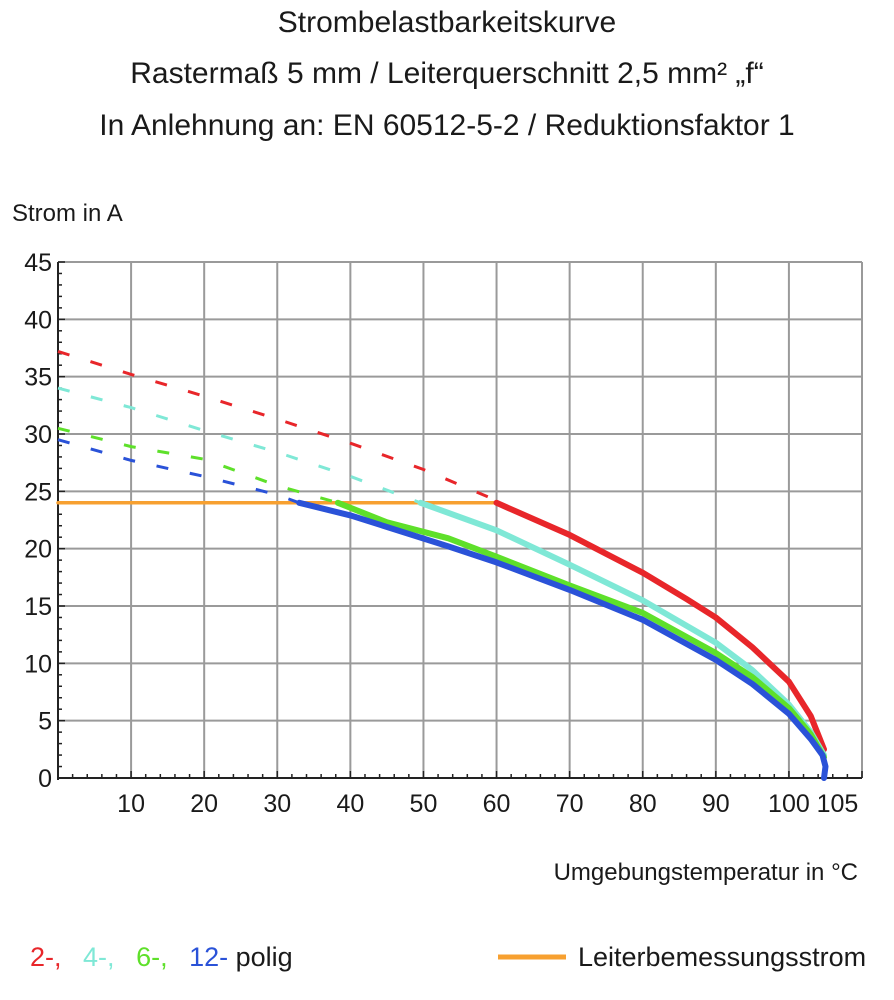  Describe the element at coordinates (38, 664) in the screenshot. I see `y-tick-label: 10` at that location.